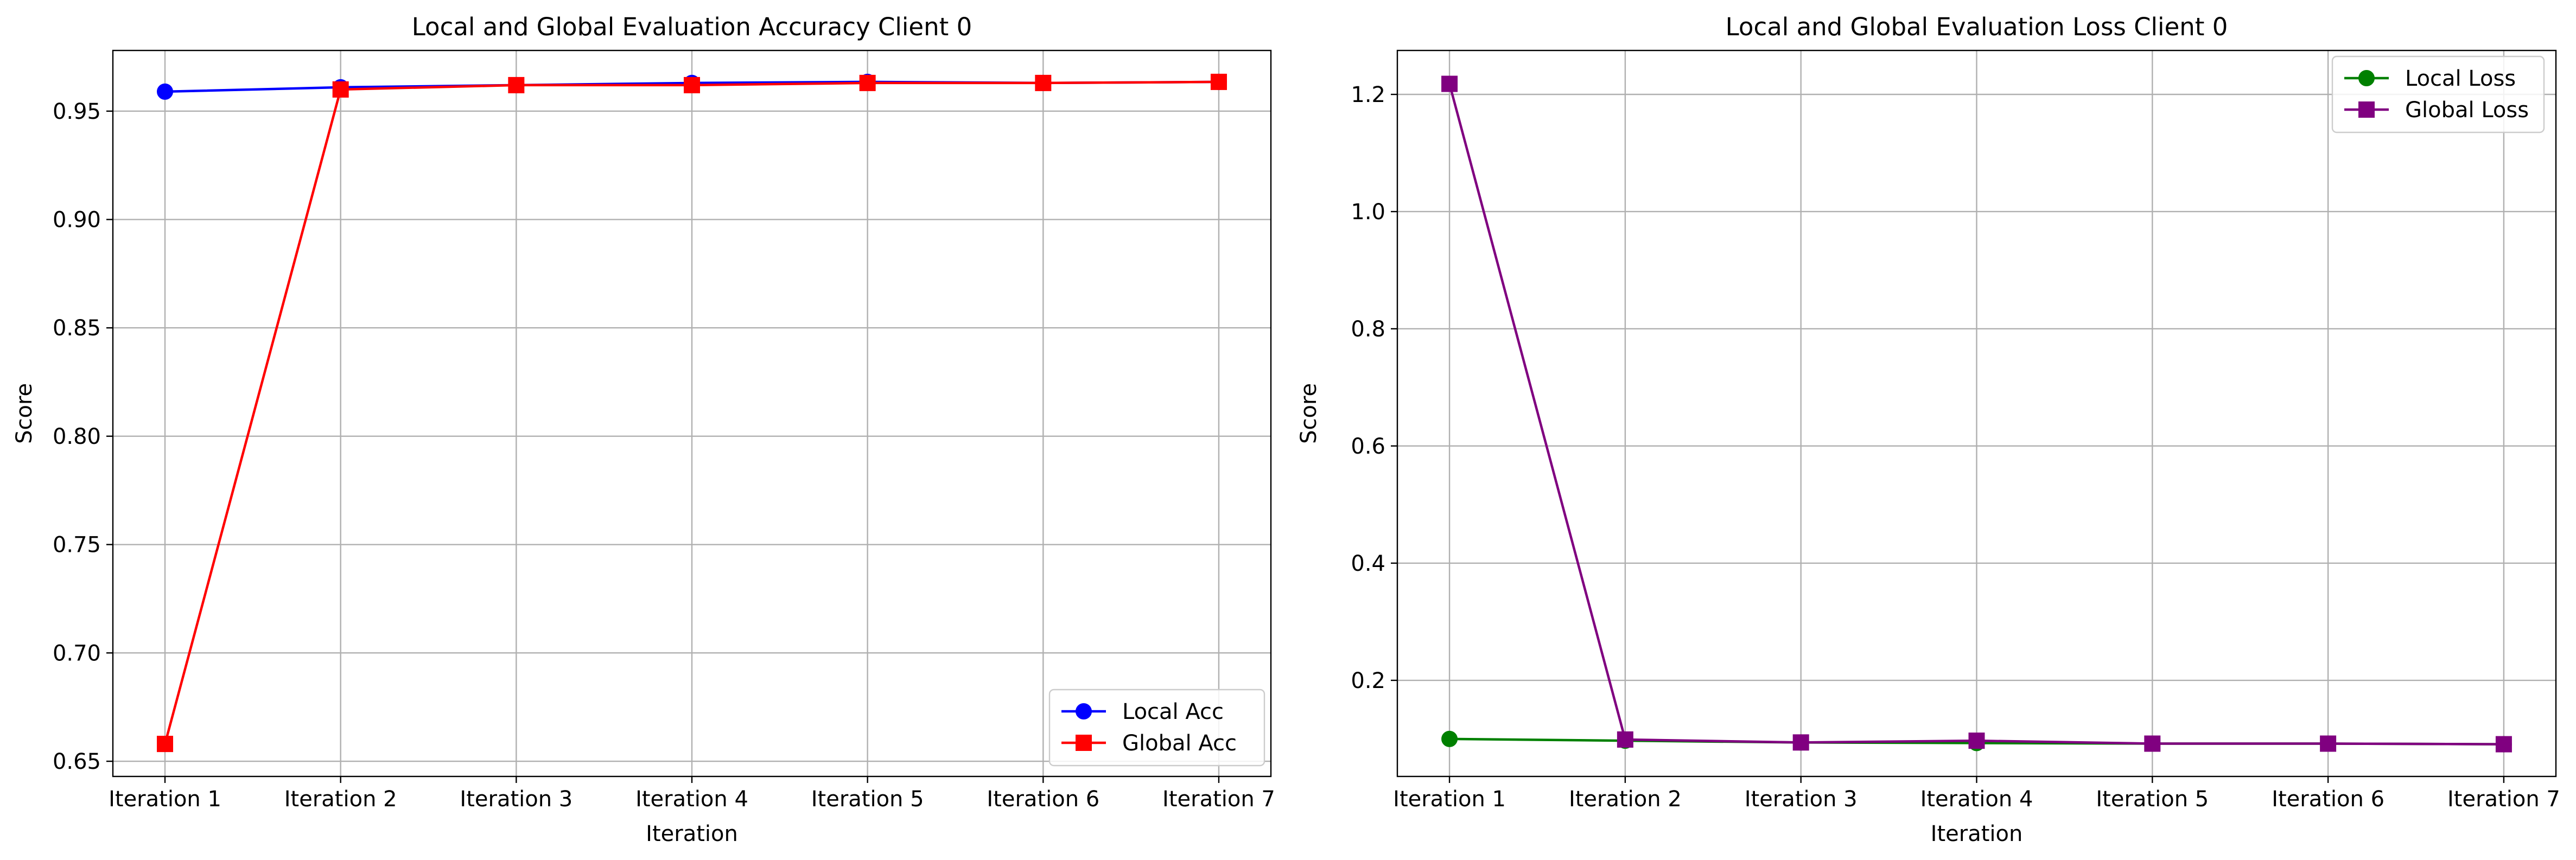  Describe the element at coordinates (2328, 799) in the screenshot. I see `chart-2-xtick-label-6: Iteration 6` at that location.